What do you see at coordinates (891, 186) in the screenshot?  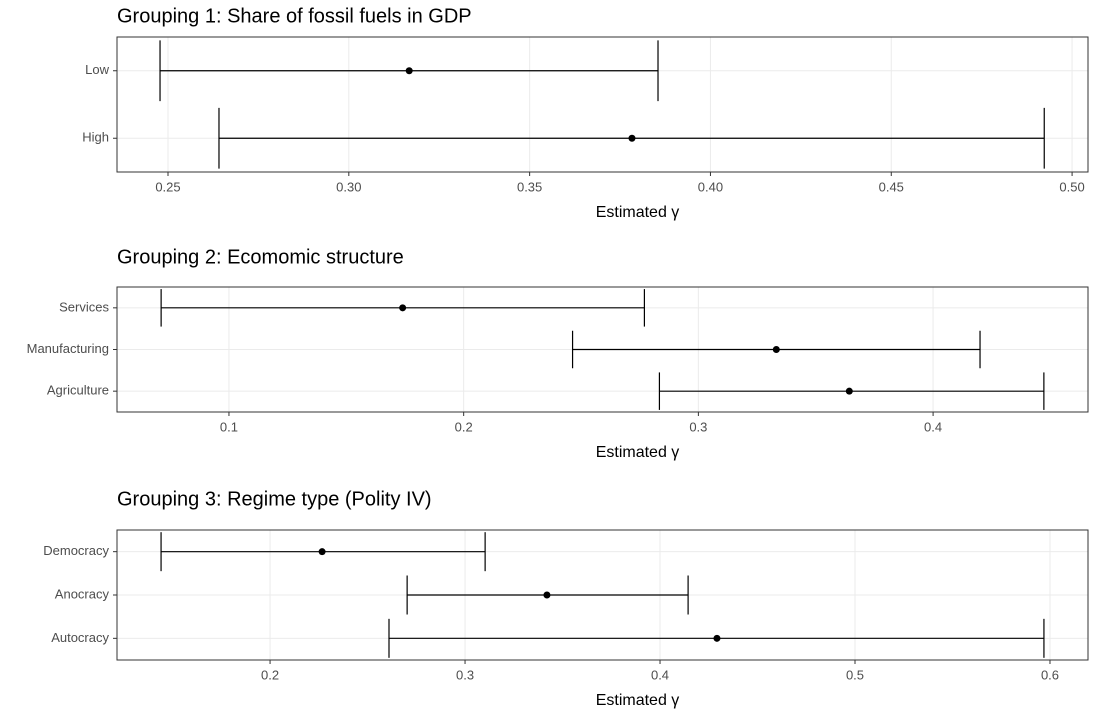 I see `x-tick-label: 0.45` at bounding box center [891, 186].